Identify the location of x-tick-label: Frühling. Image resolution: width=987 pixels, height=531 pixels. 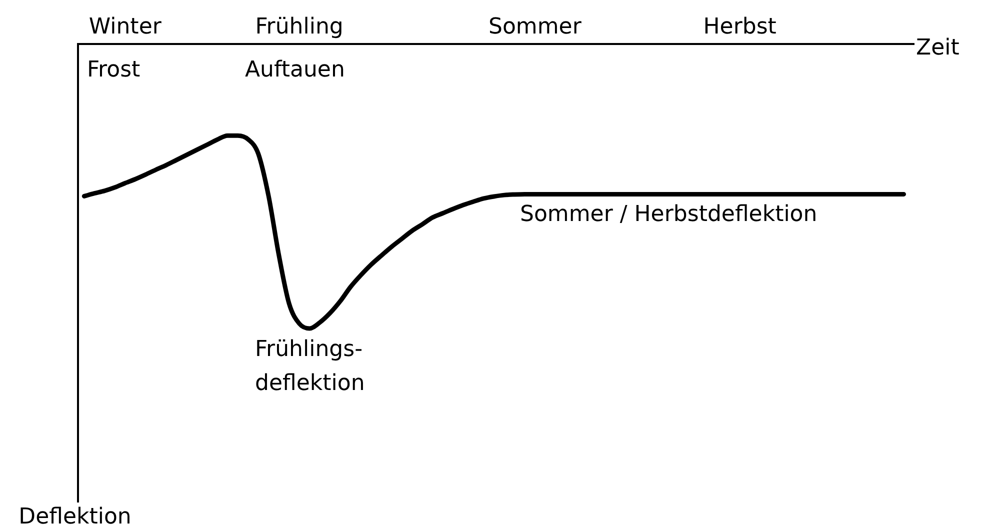
(299, 27).